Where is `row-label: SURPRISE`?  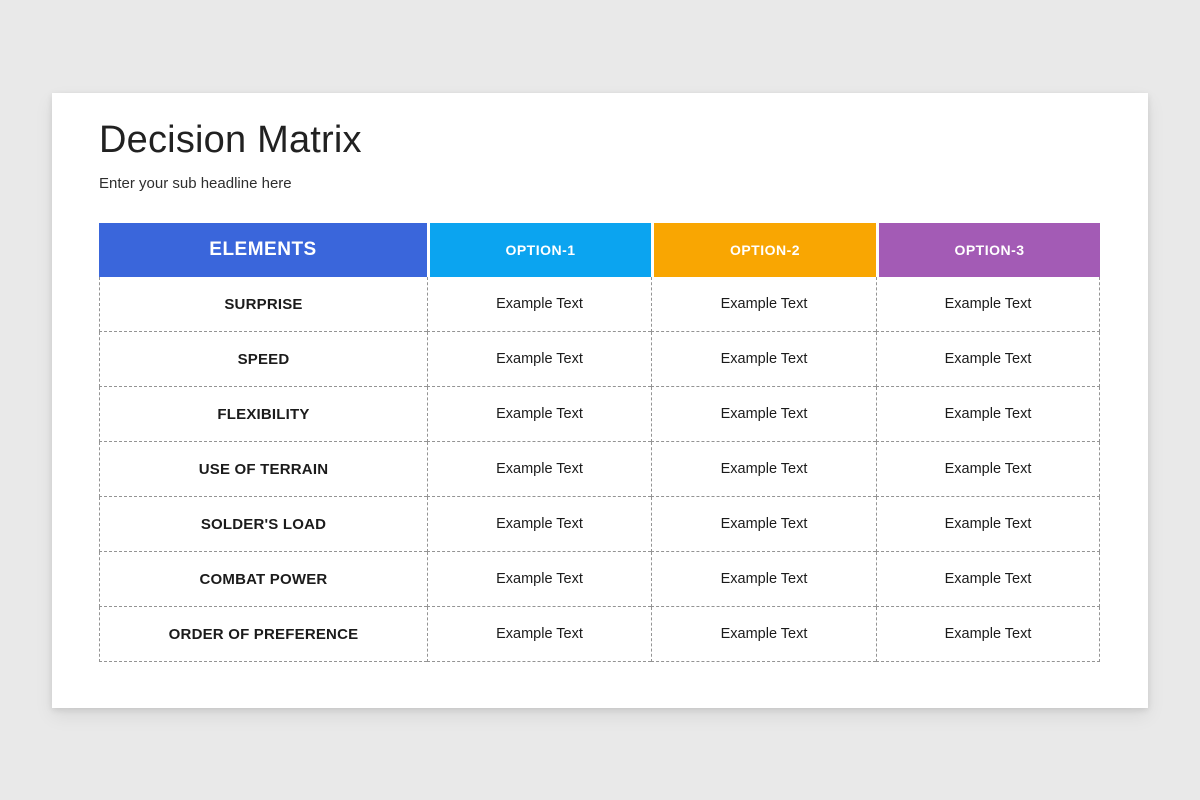 row-label: SURPRISE is located at coordinates (263, 304).